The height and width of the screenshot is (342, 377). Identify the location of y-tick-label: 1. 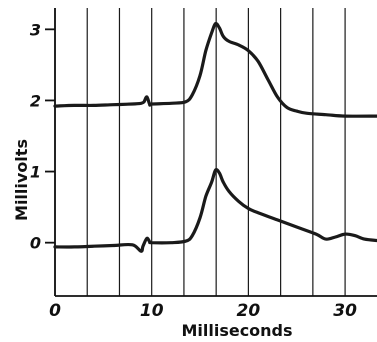
(35, 172).